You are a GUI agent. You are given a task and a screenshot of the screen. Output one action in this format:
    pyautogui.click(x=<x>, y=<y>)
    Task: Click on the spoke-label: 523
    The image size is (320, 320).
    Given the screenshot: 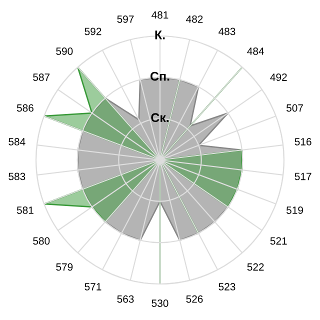 What is the action you would take?
    pyautogui.click(x=227, y=286)
    